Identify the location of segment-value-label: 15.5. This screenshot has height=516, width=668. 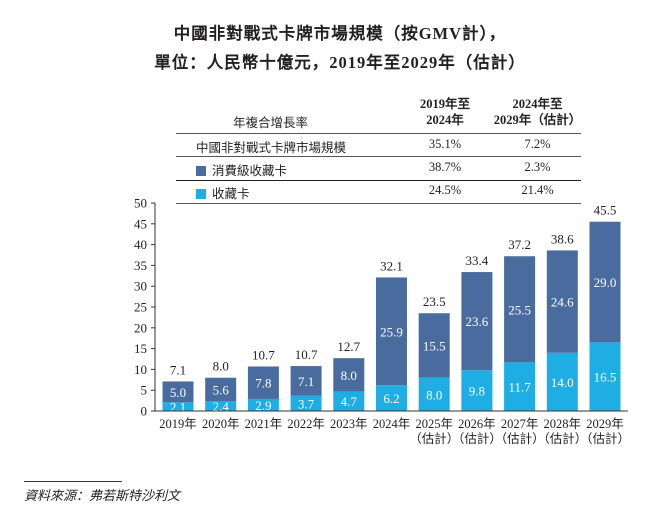
(434, 345).